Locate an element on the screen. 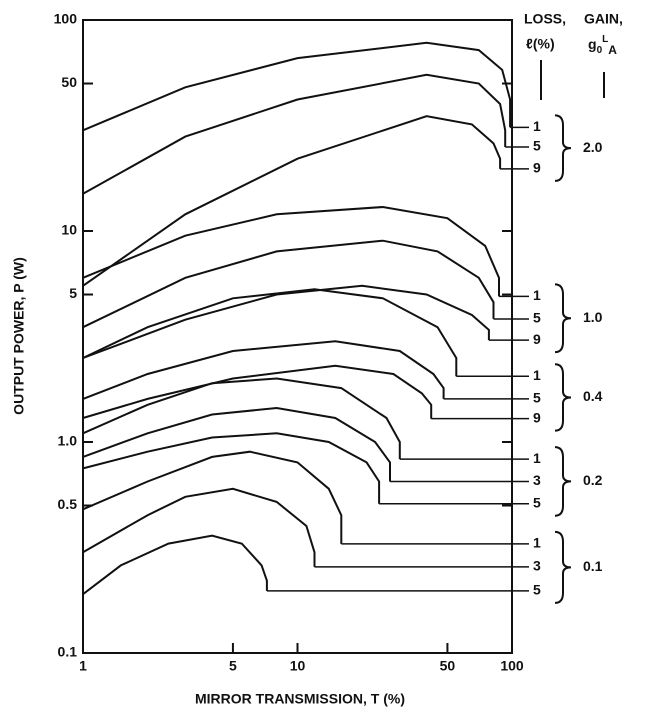 The image size is (651, 713). x-tick-label: 50 is located at coordinates (448, 666).